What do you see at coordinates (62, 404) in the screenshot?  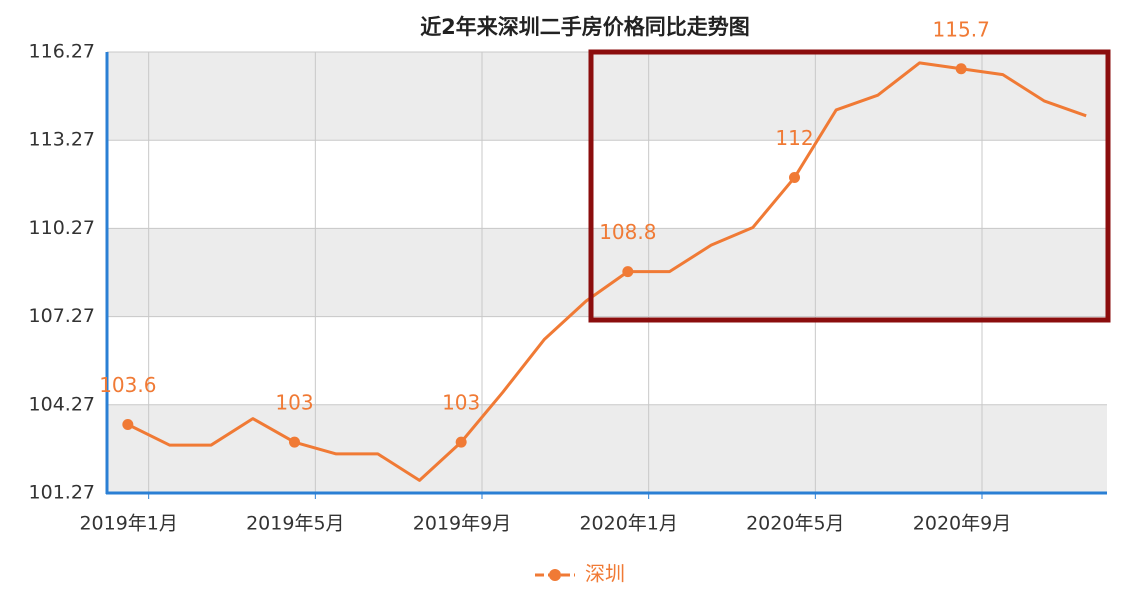 I see `y-tick-label: 104.27` at bounding box center [62, 404].